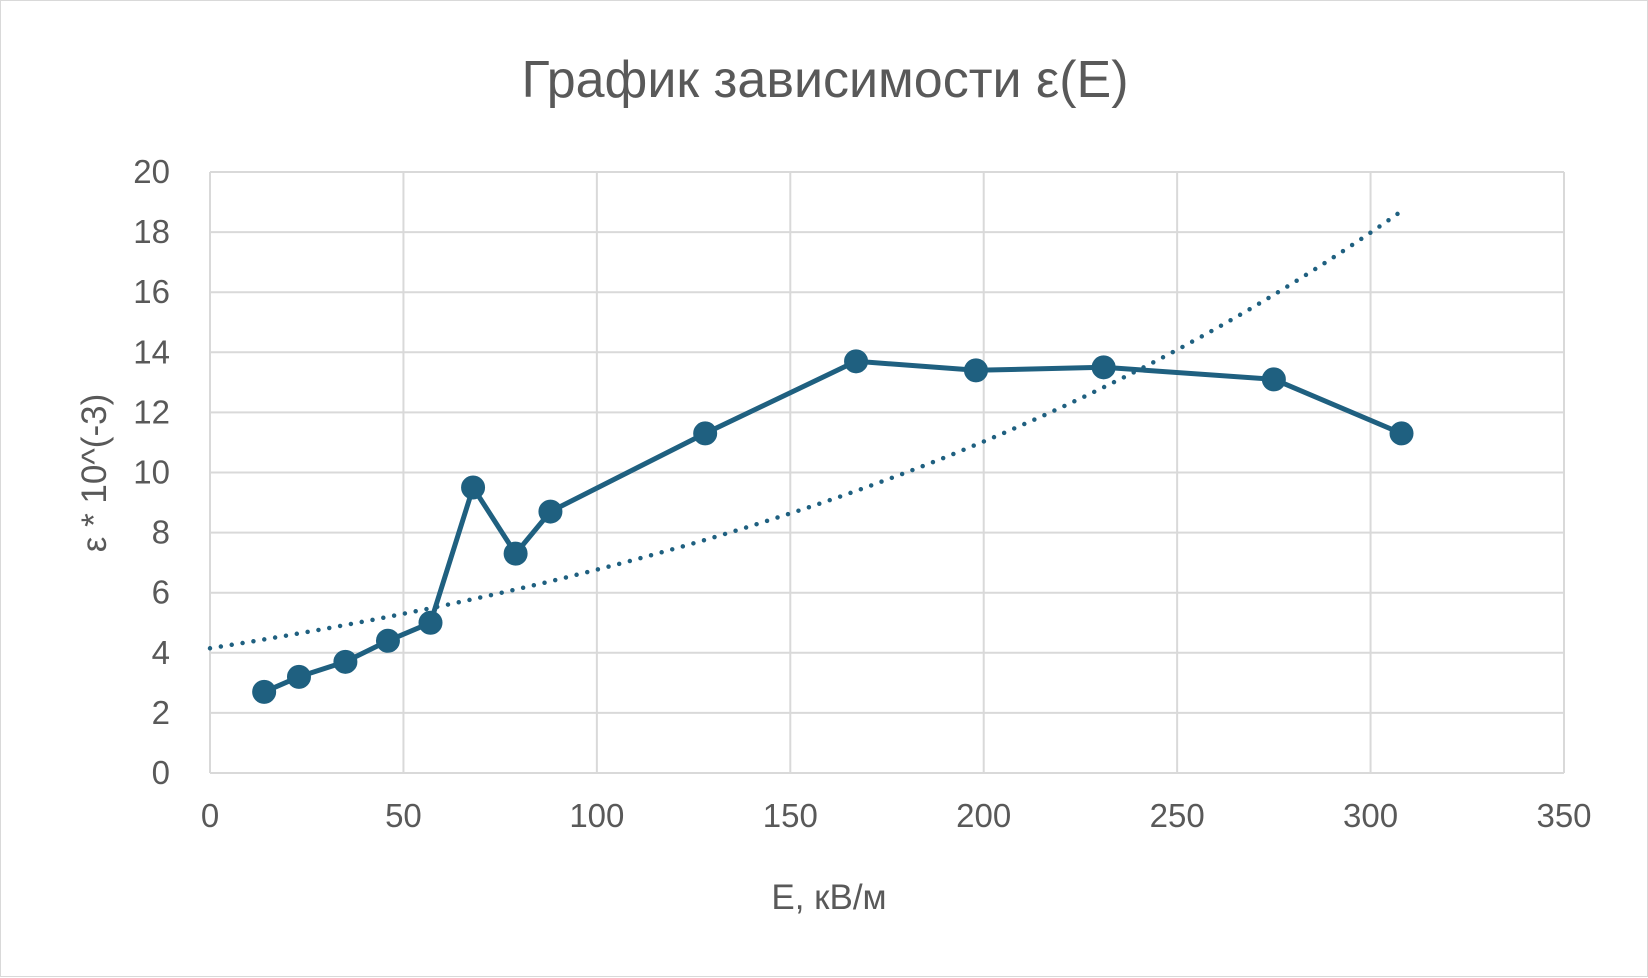 The image size is (1648, 978). I want to click on y-tick-label: 10, so click(151, 472).